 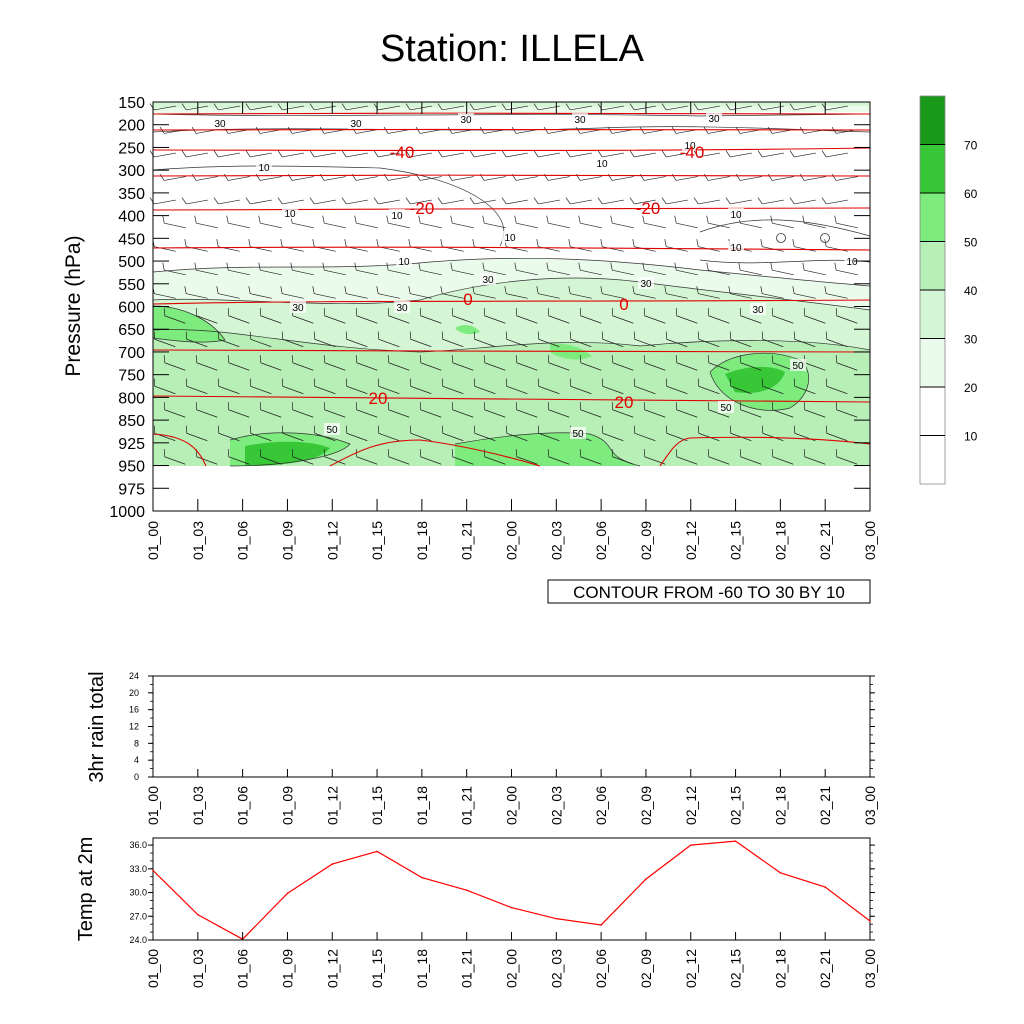 What do you see at coordinates (138, 869) in the screenshot?
I see `temp-tick-label: 33.0` at bounding box center [138, 869].